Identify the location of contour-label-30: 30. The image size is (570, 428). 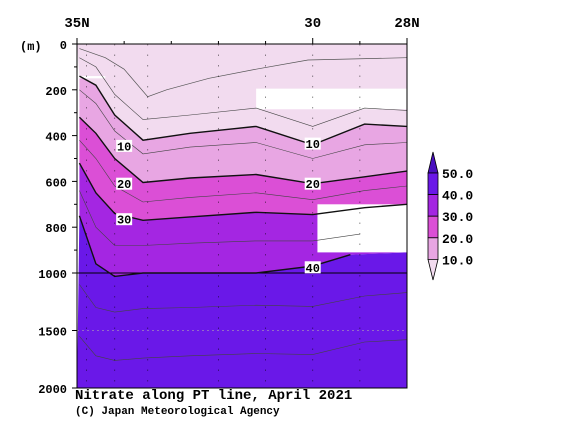
(124, 221).